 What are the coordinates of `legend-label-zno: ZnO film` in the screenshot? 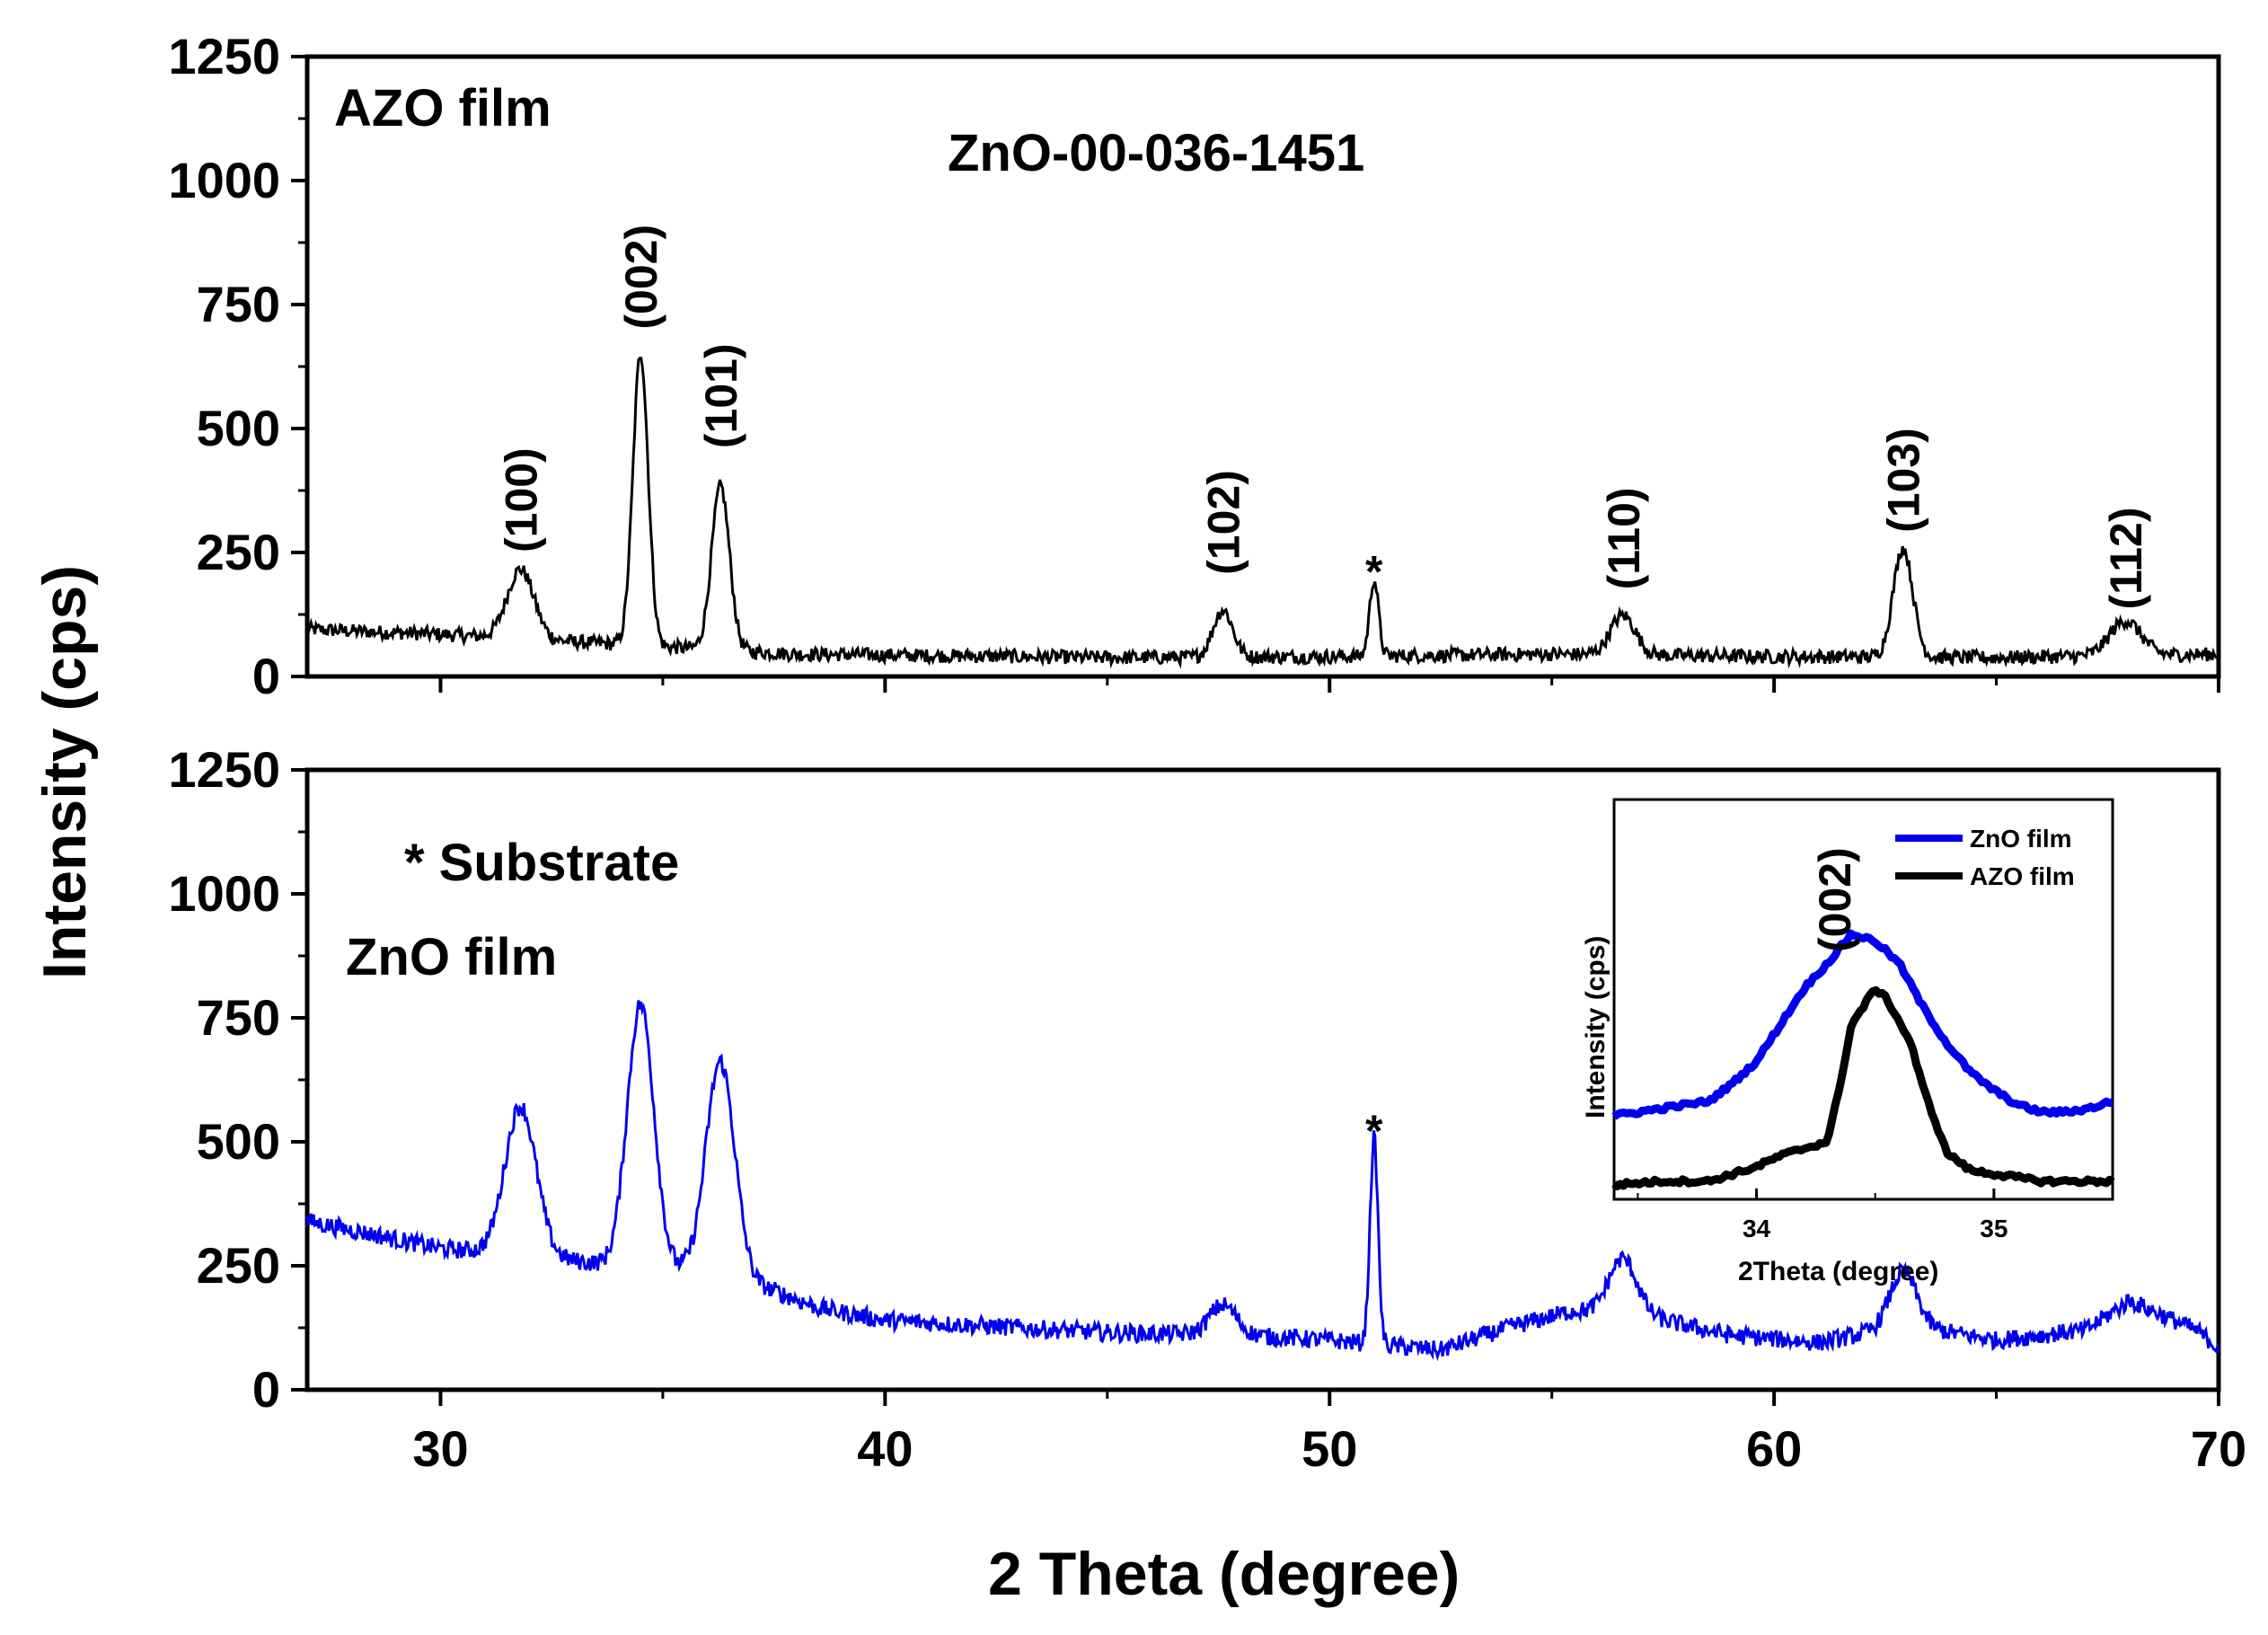 It's located at (2021, 839).